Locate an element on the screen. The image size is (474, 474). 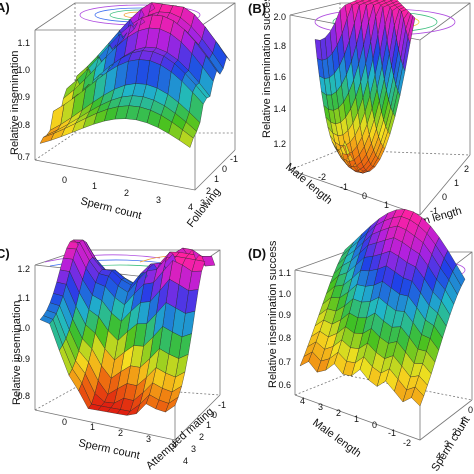
panel-a-surface is located at coordinates (135, 75).